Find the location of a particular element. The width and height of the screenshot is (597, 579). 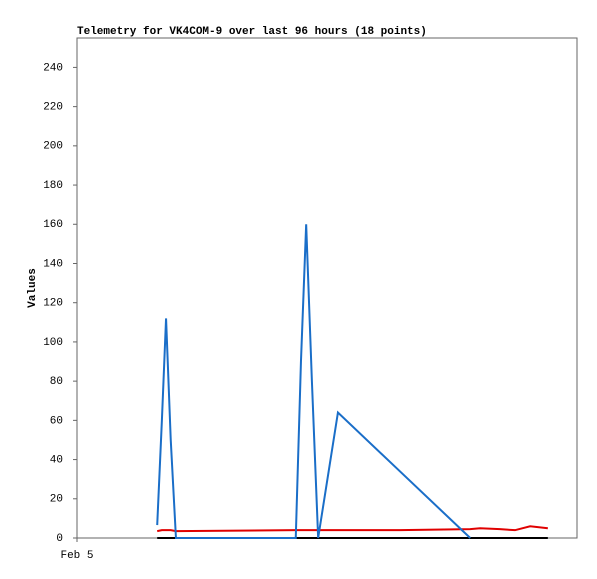

y-tick-label: 0 is located at coordinates (59, 539).